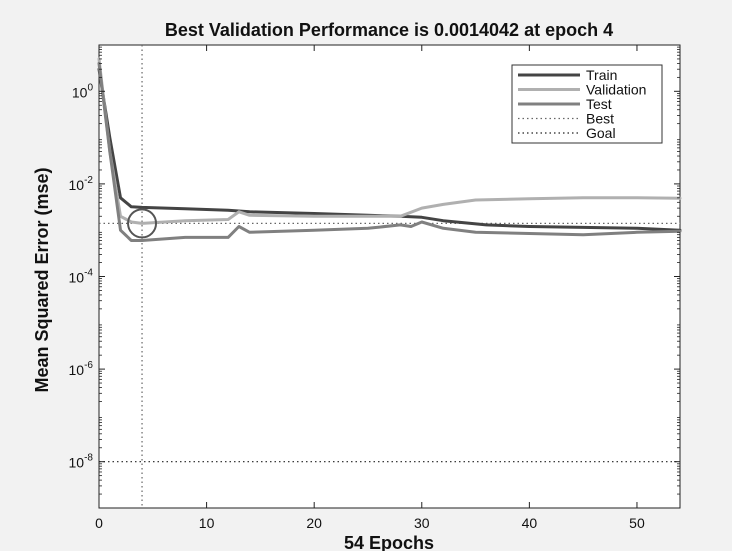  Describe the element at coordinates (616, 90) in the screenshot. I see `legend-label-validation: Validation` at that location.